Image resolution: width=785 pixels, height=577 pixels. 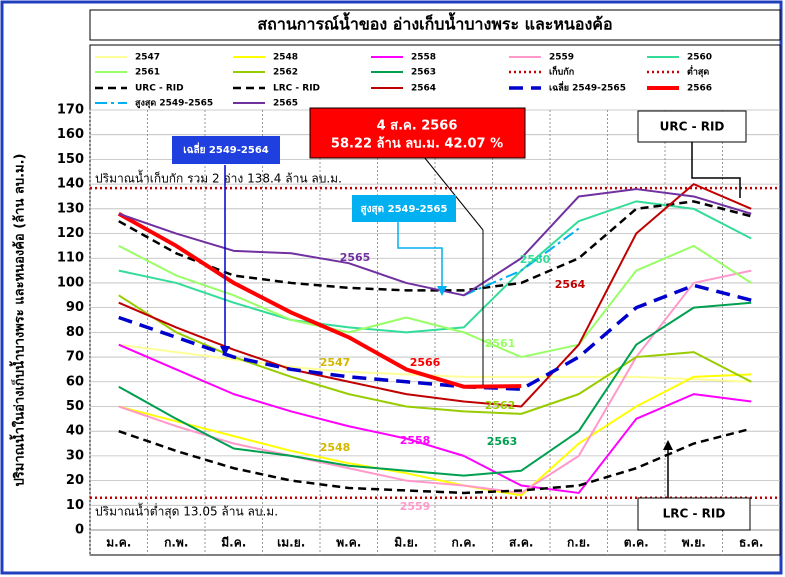 I want to click on max-arrow-head, so click(x=442, y=291).